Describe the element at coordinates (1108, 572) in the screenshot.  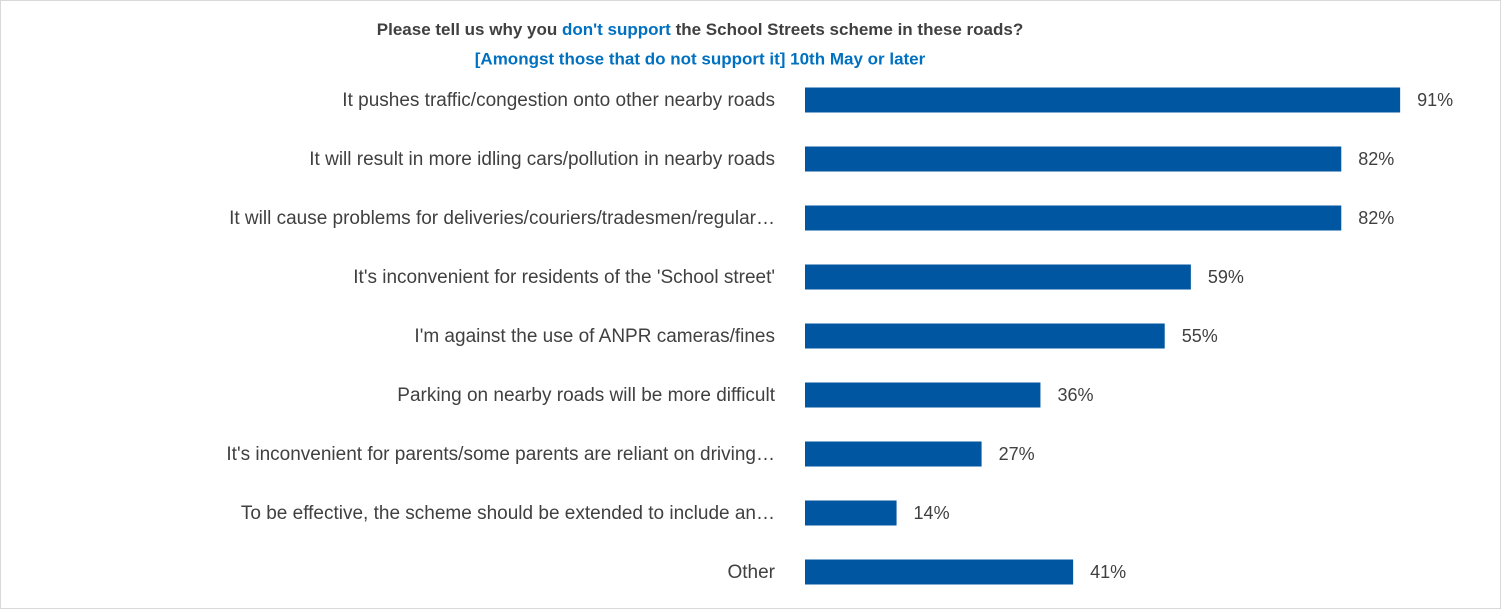
I see `value-label: 41%` at that location.